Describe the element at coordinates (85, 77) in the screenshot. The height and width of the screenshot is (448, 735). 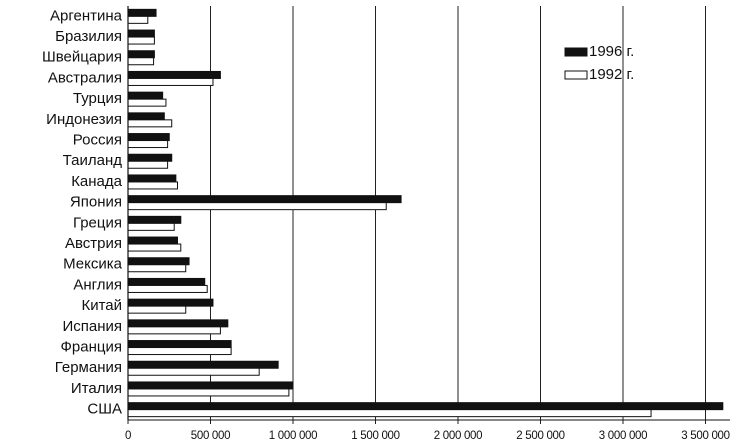
I see `y-tick-label: Австралия` at that location.